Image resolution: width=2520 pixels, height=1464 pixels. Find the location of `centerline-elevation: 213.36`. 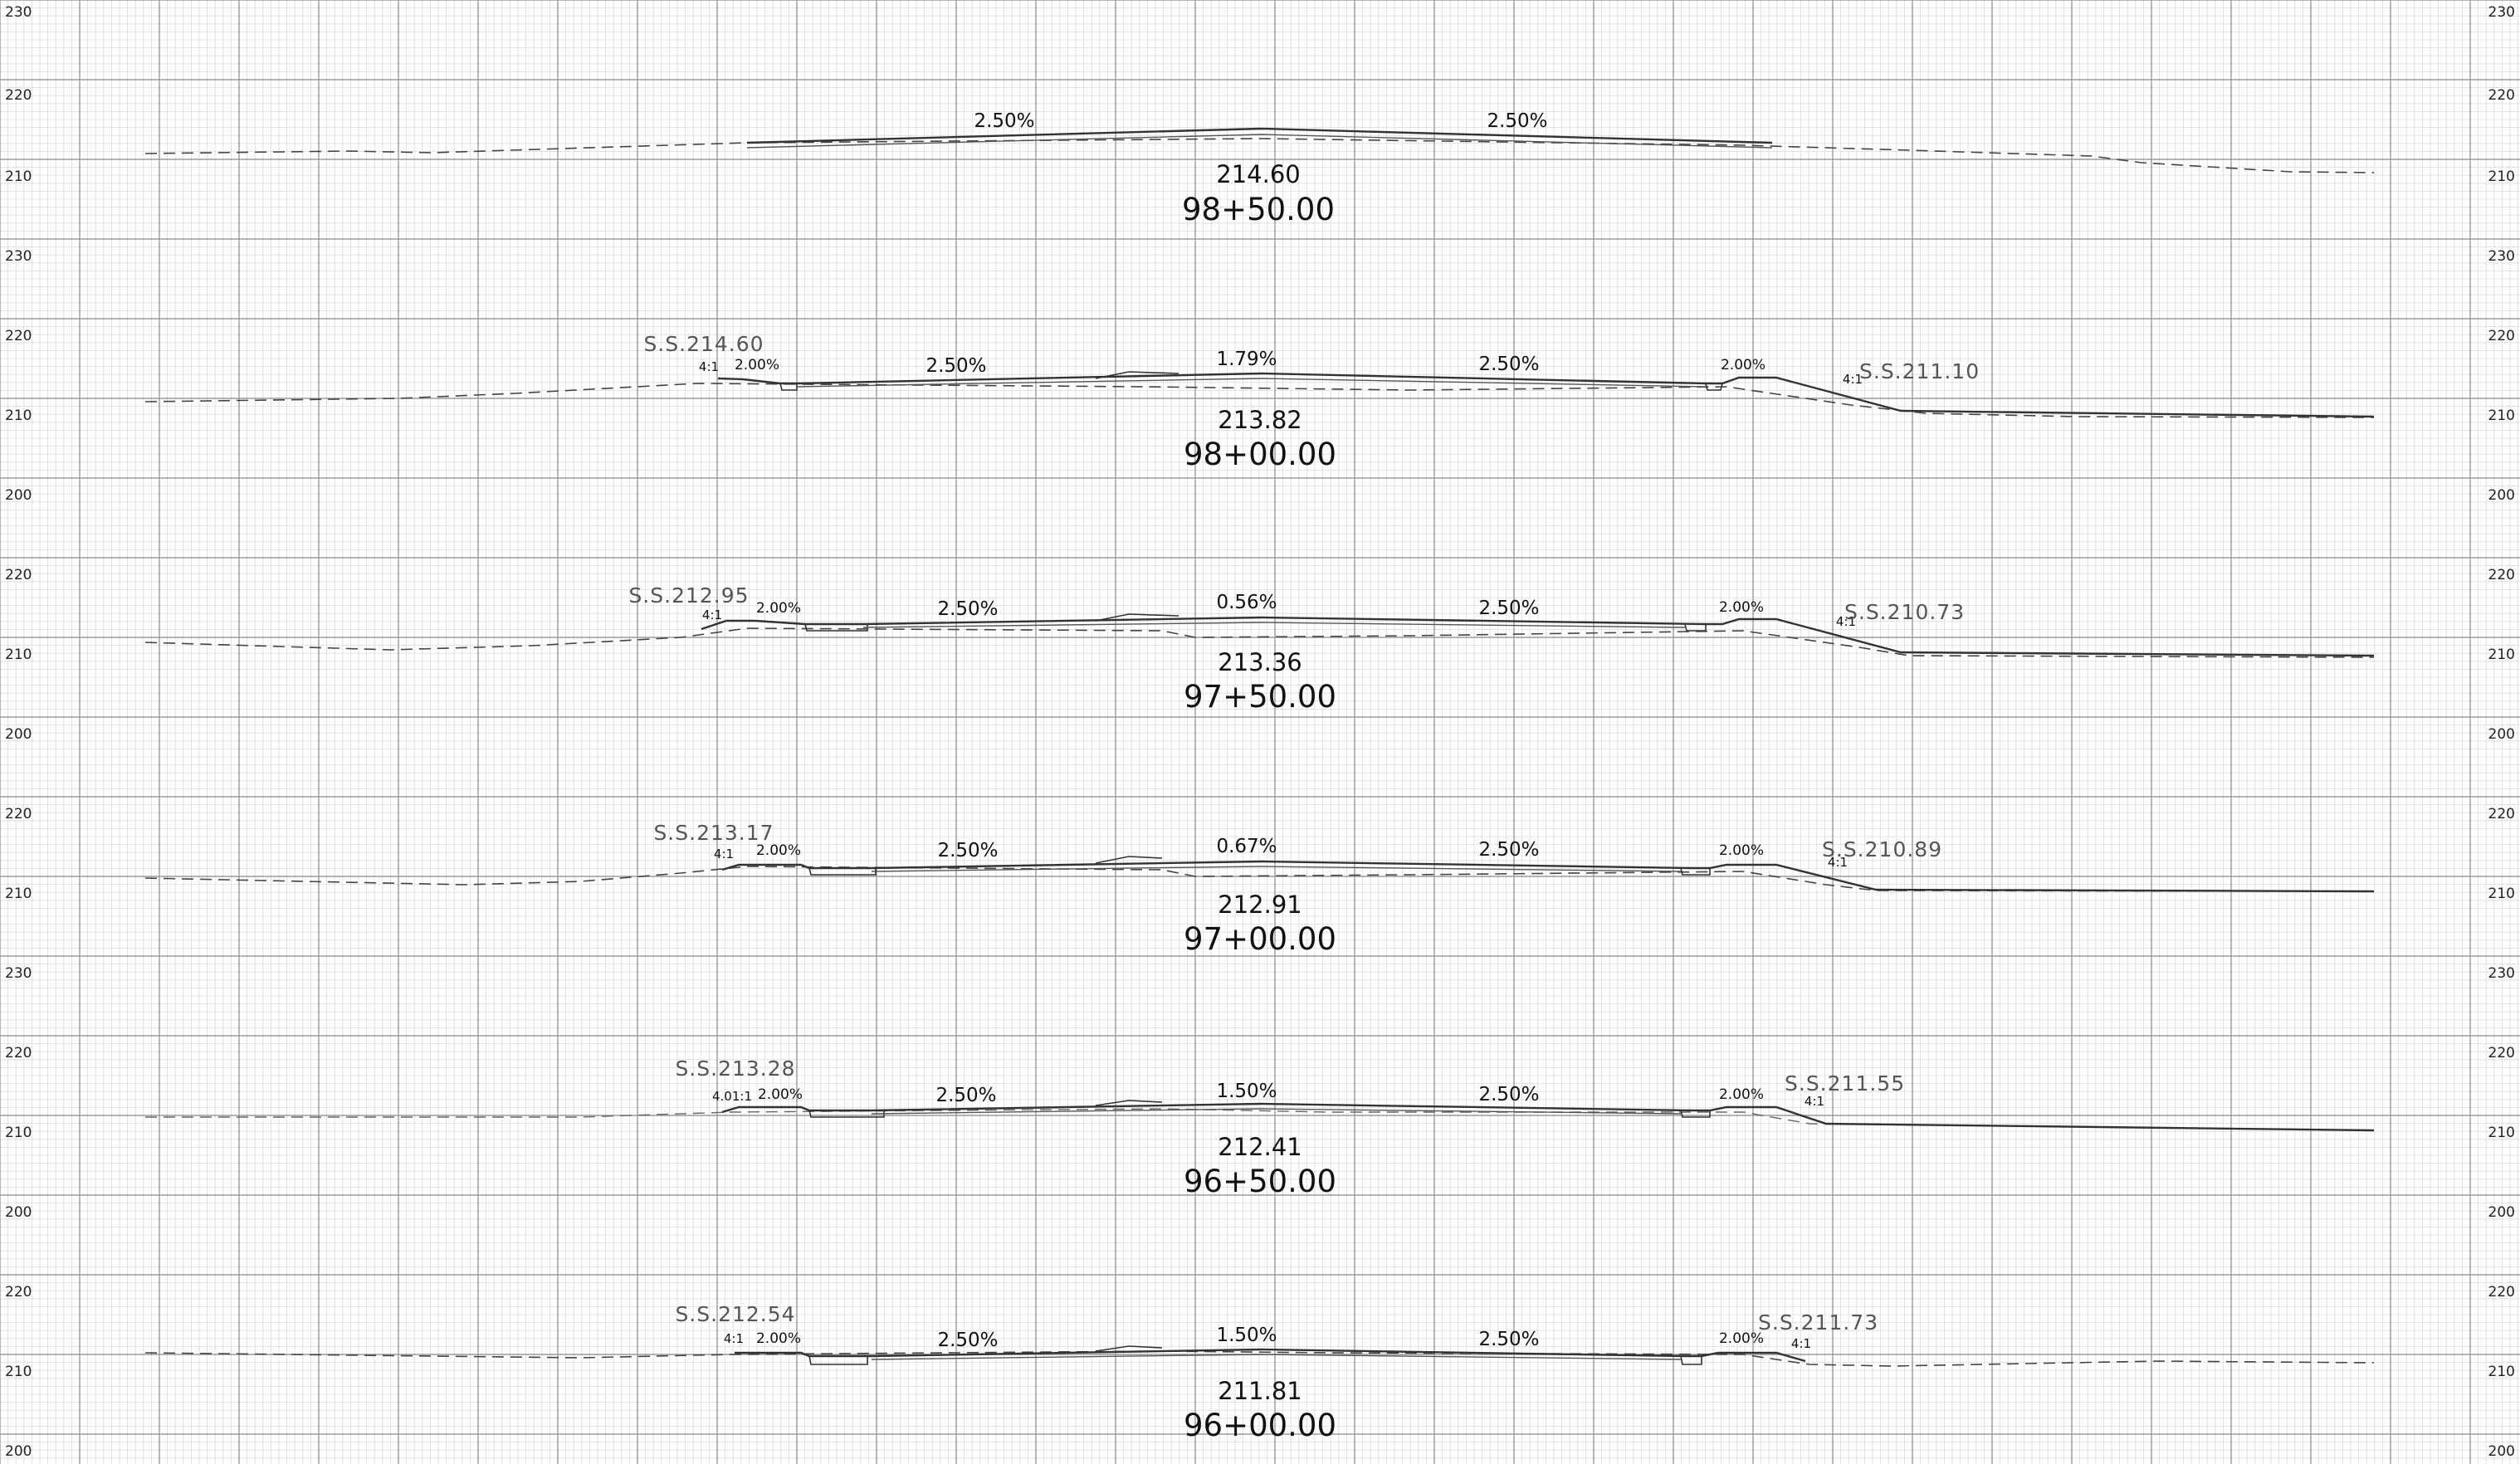

centerline-elevation: 213.36 is located at coordinates (1260, 662).